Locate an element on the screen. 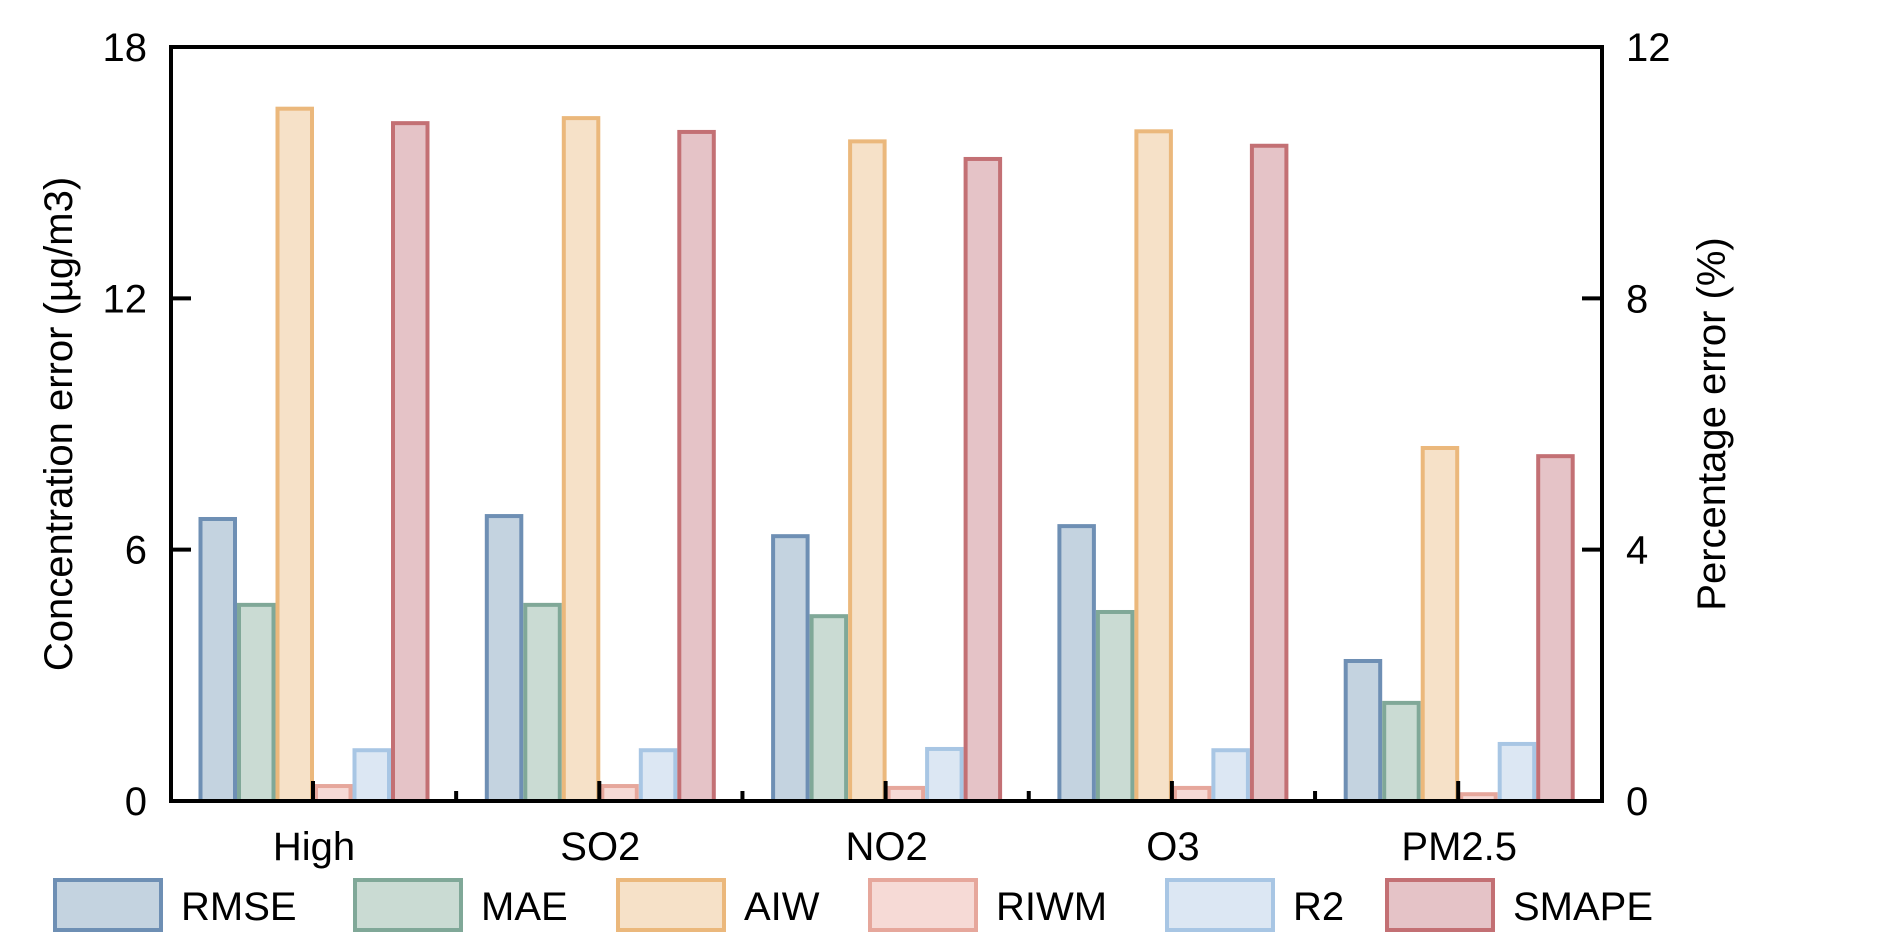 The height and width of the screenshot is (945, 1890). category-label: NO2 is located at coordinates (886, 847).